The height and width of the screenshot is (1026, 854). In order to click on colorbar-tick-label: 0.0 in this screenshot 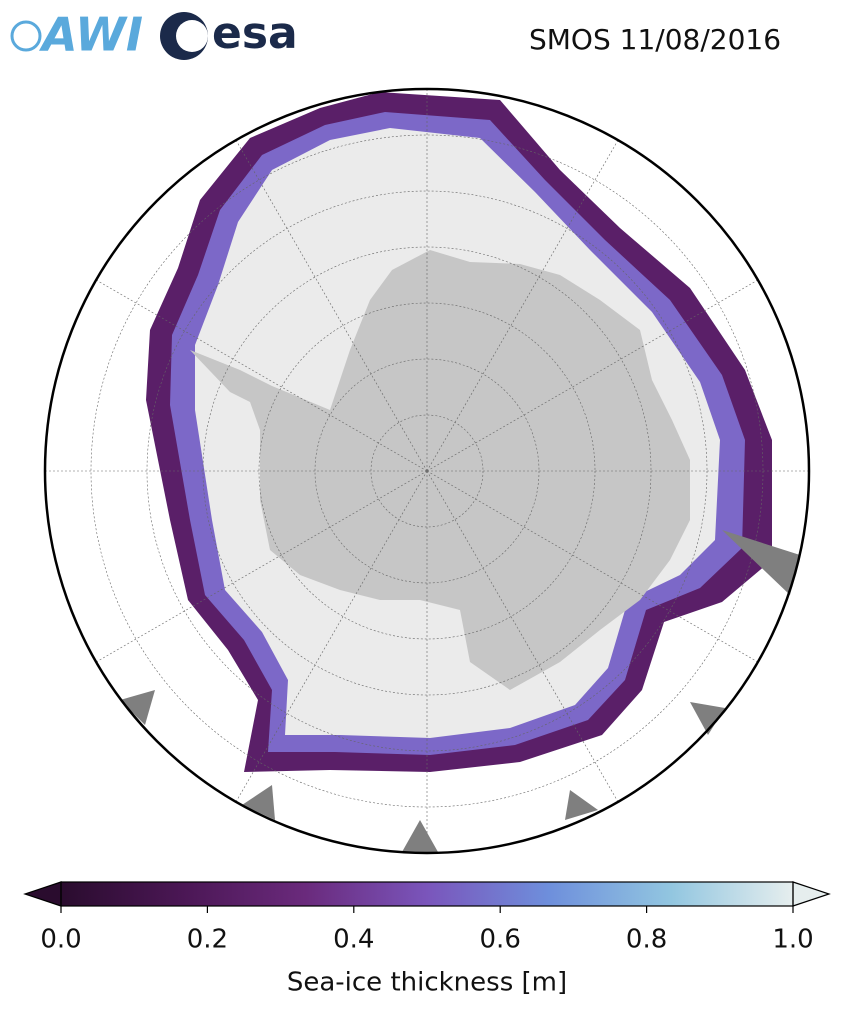, I will do `click(60, 940)`.